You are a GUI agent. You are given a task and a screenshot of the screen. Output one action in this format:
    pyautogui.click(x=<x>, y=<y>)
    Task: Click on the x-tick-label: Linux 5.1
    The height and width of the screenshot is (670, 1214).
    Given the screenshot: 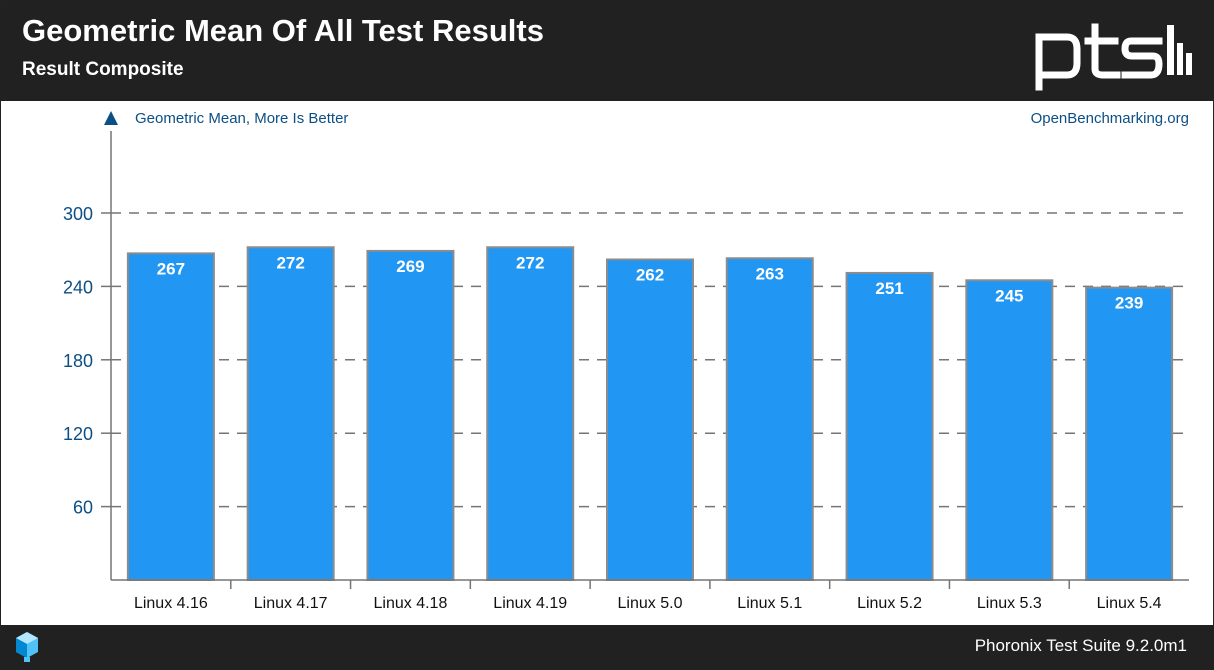 What is the action you would take?
    pyautogui.click(x=769, y=603)
    